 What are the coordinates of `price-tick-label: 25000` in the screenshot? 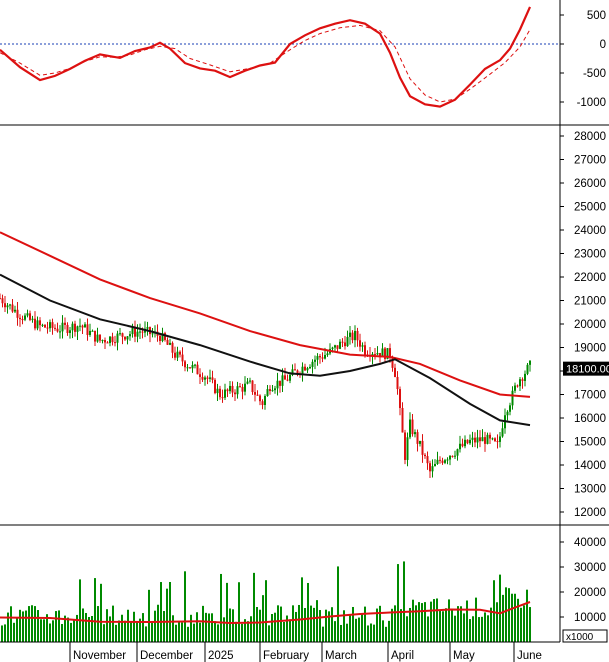 It's located at (590, 208).